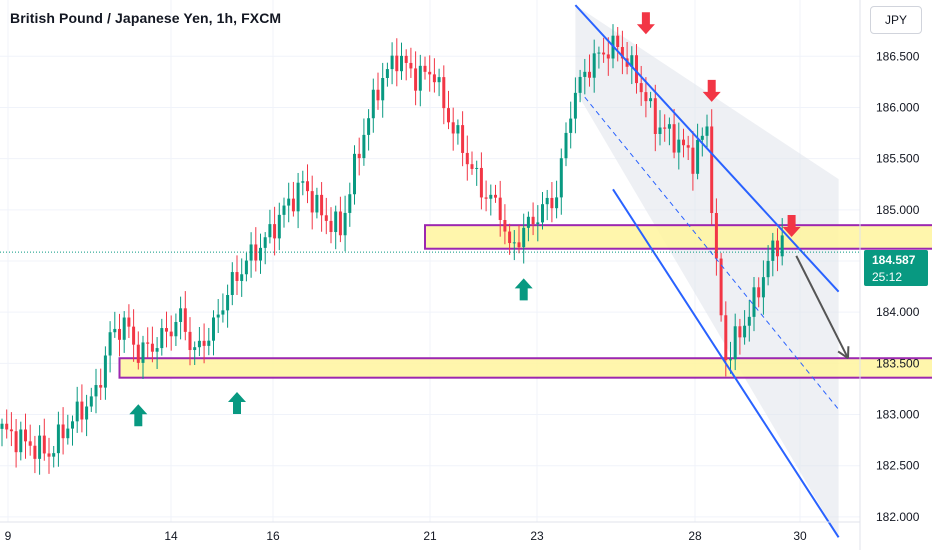 The width and height of the screenshot is (932, 550). I want to click on last-price-value: 184.587, so click(894, 260).